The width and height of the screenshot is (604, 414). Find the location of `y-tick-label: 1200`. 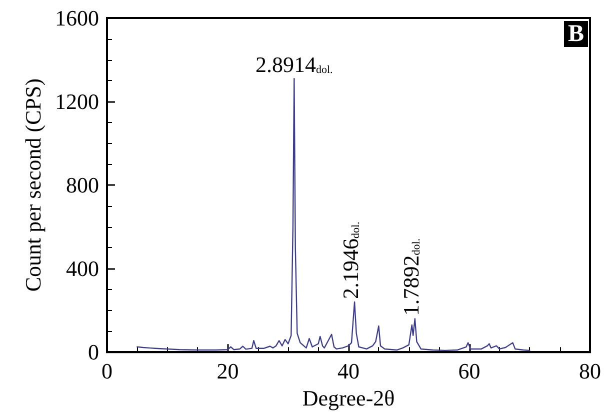

y-tick-label: 1200 is located at coordinates (77, 101).